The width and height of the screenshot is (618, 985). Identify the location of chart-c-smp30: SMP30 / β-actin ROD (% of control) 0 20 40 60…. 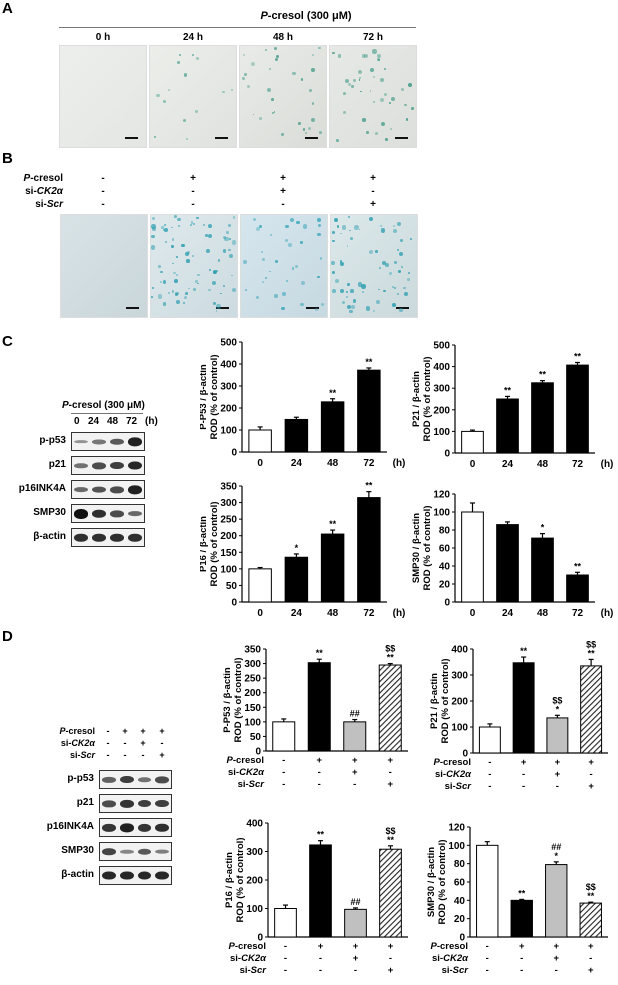
(512, 555).